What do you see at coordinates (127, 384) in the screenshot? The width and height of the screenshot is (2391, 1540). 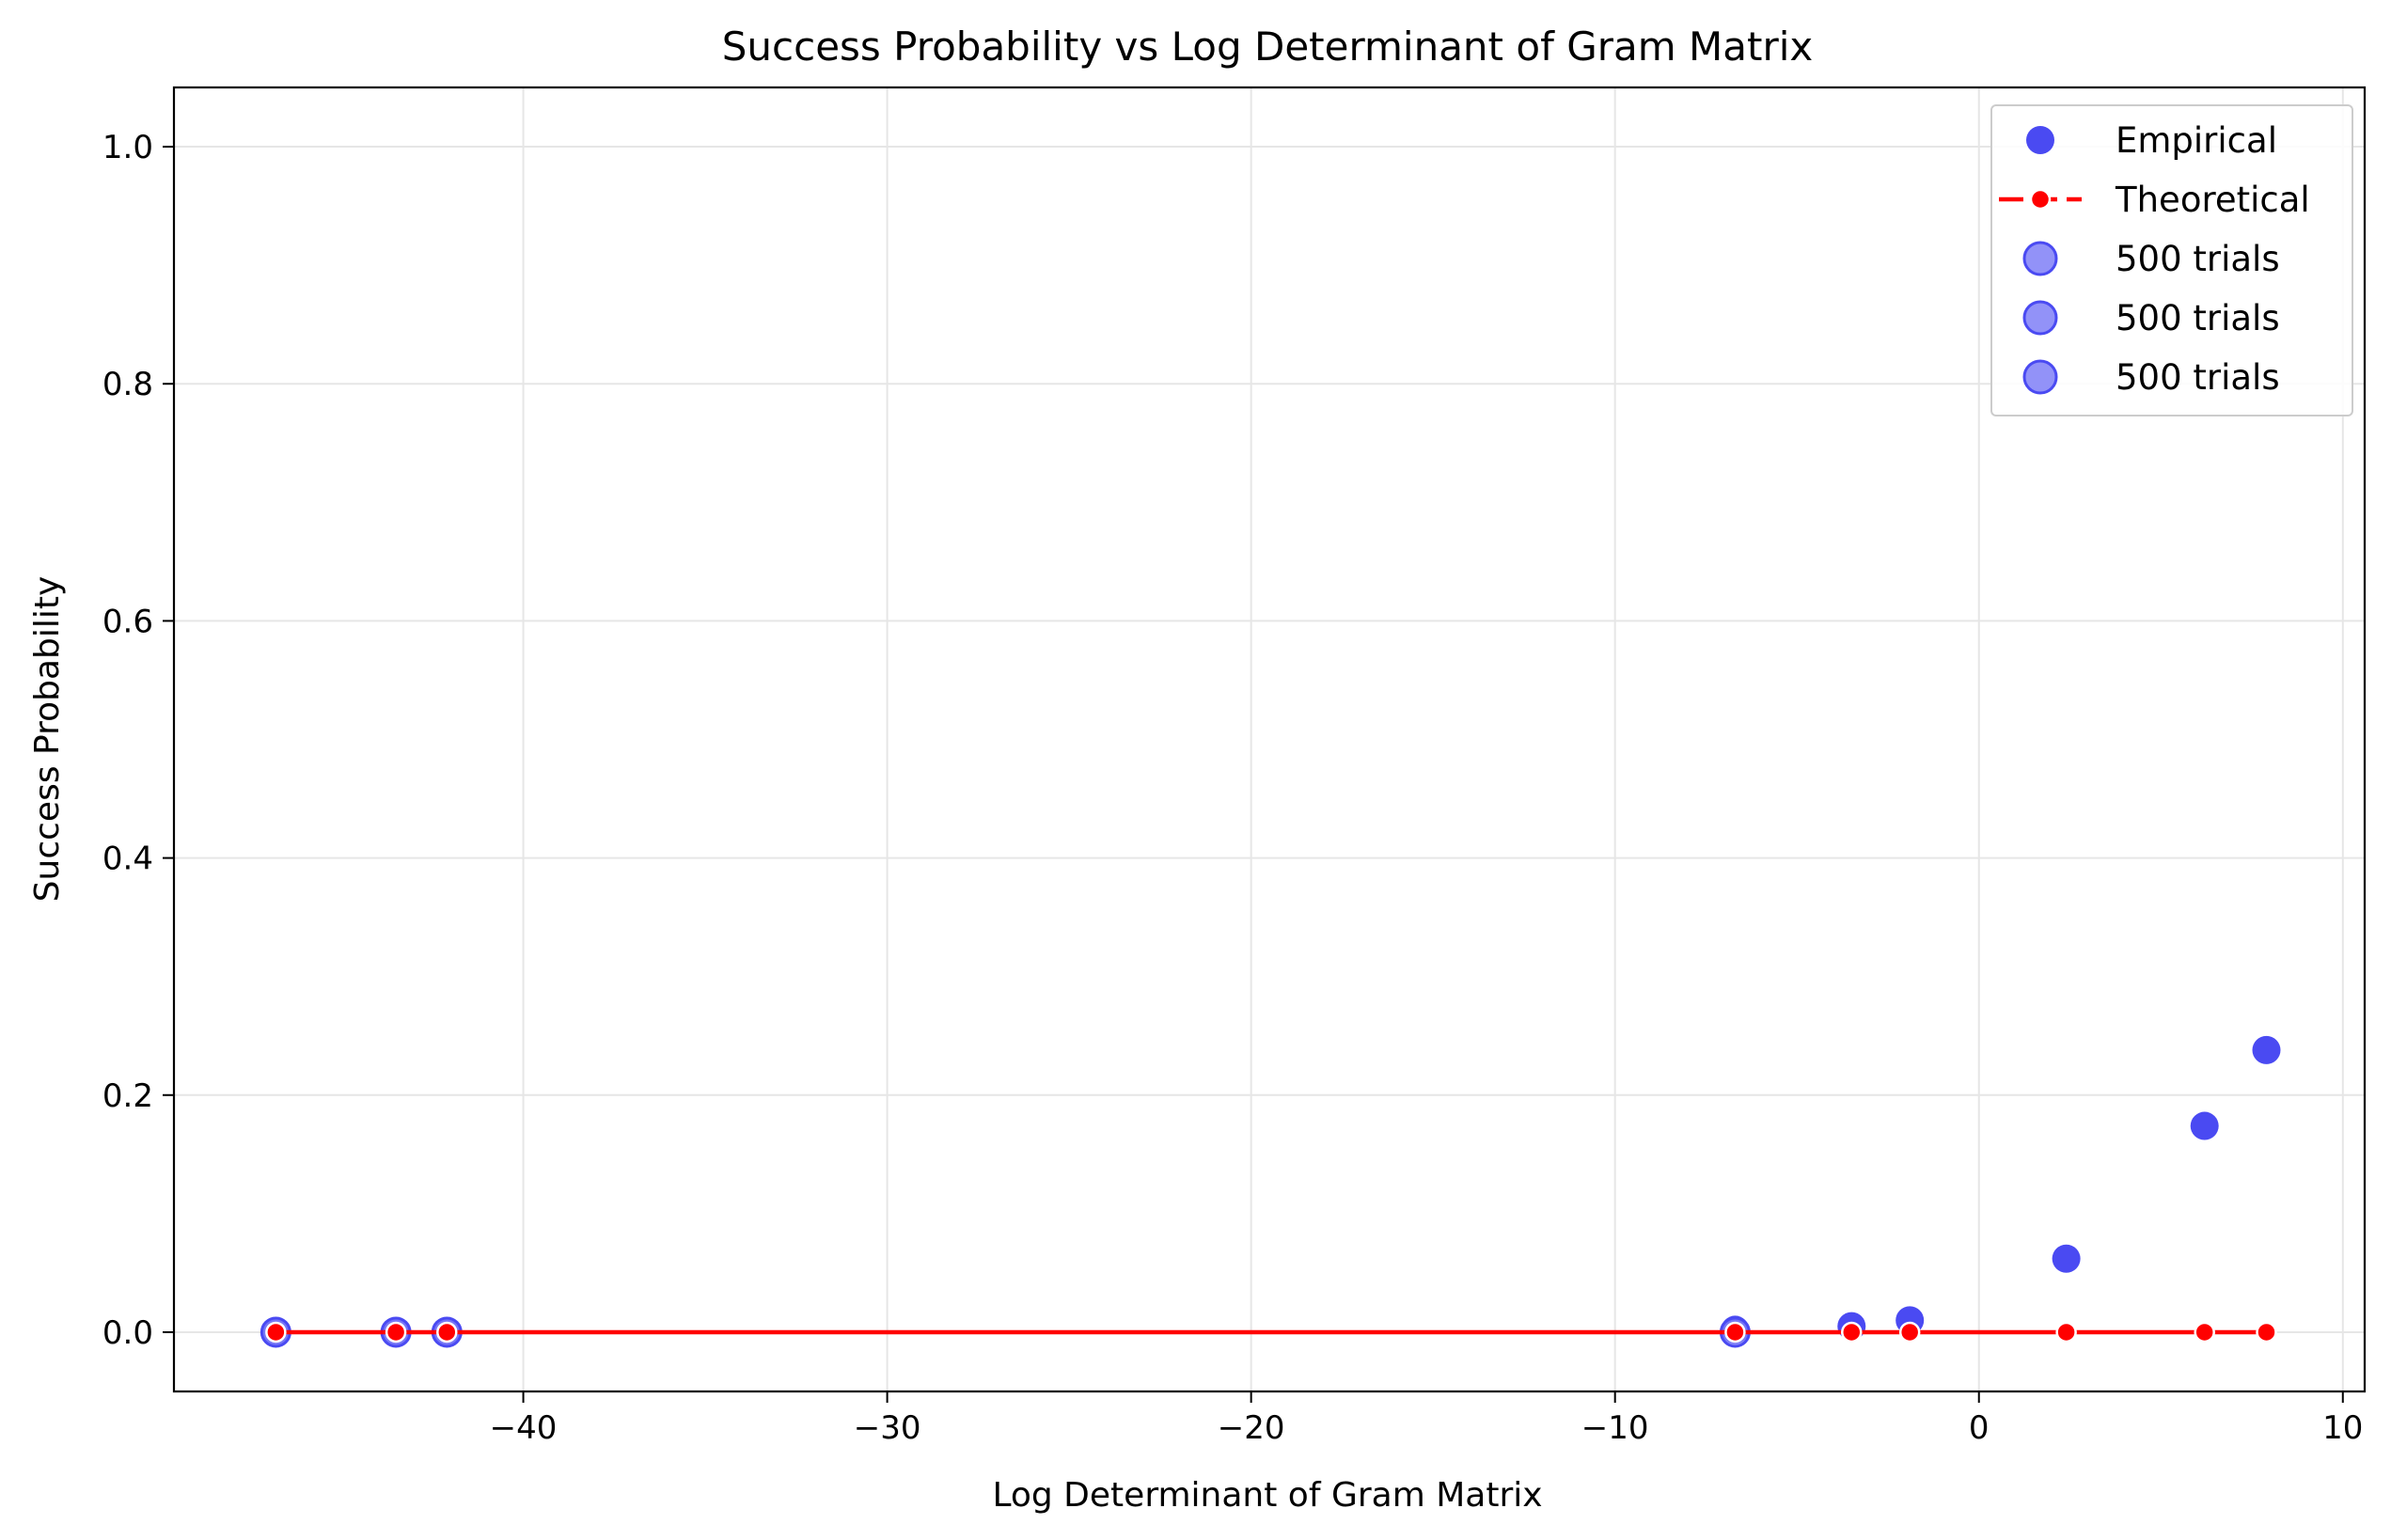 I see `y-tick-label: 0.8` at bounding box center [127, 384].